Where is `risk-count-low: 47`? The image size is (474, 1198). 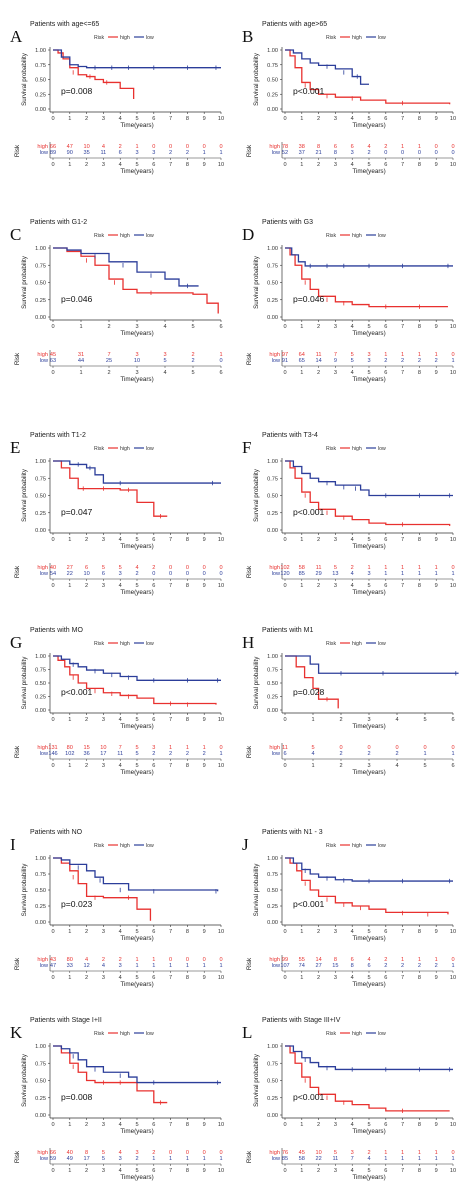 risk-count-low: 47 is located at coordinates (53, 966).